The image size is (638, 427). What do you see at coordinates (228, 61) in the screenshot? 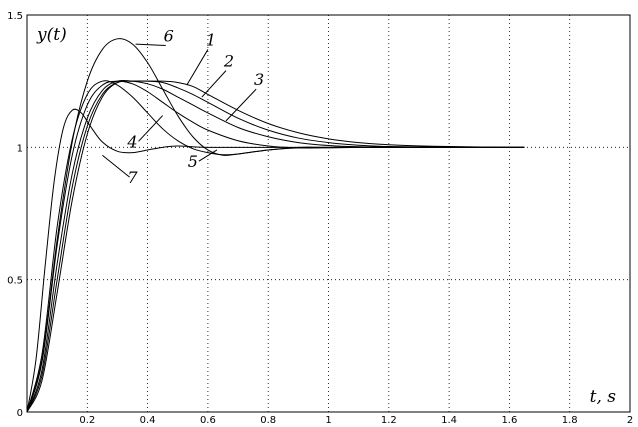
I see `curve-label-2: 2` at bounding box center [228, 61].